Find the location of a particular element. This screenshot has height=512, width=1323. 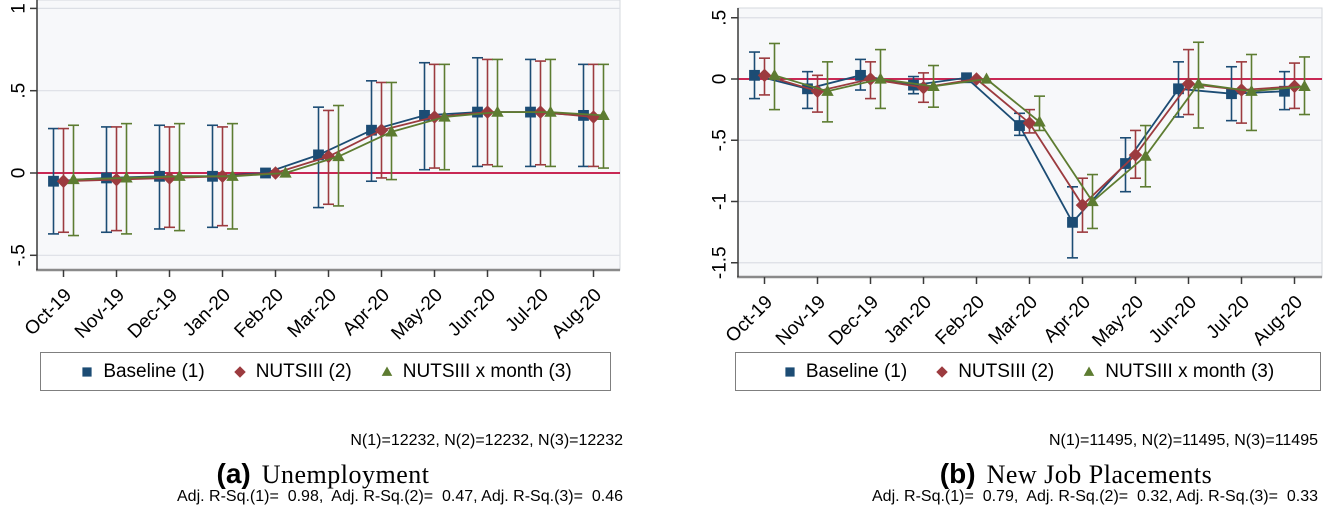

series-triangle is located at coordinates (338, 147).